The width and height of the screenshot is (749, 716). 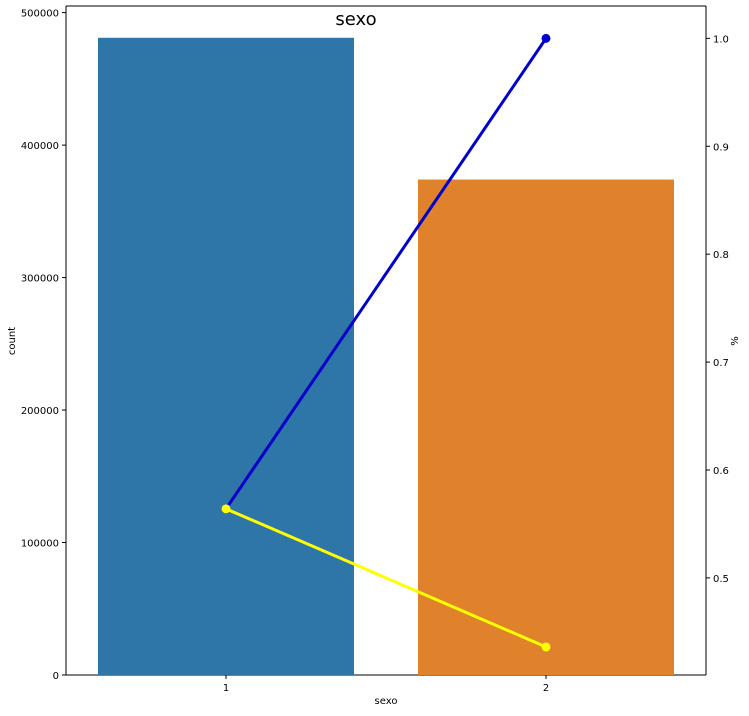 What do you see at coordinates (40, 146) in the screenshot?
I see `y-tick-label: 400000` at bounding box center [40, 146].